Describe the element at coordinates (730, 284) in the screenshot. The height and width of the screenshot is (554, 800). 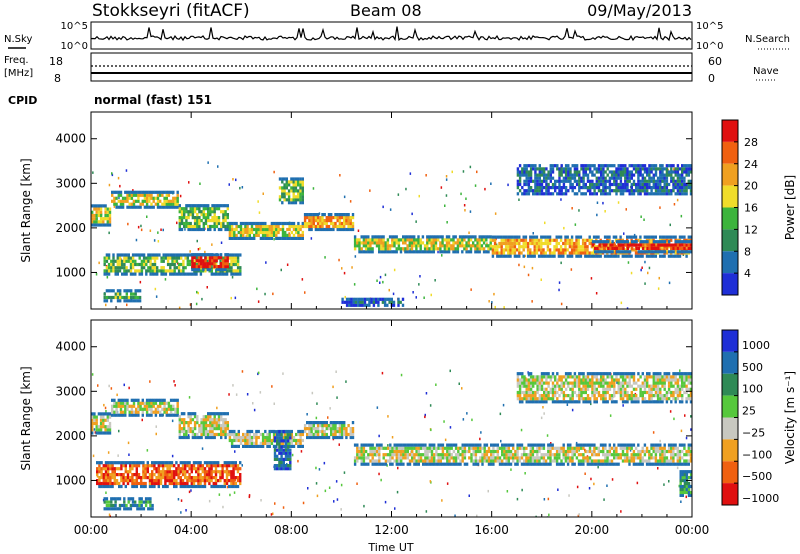
I see `colorbar-segment` at that location.